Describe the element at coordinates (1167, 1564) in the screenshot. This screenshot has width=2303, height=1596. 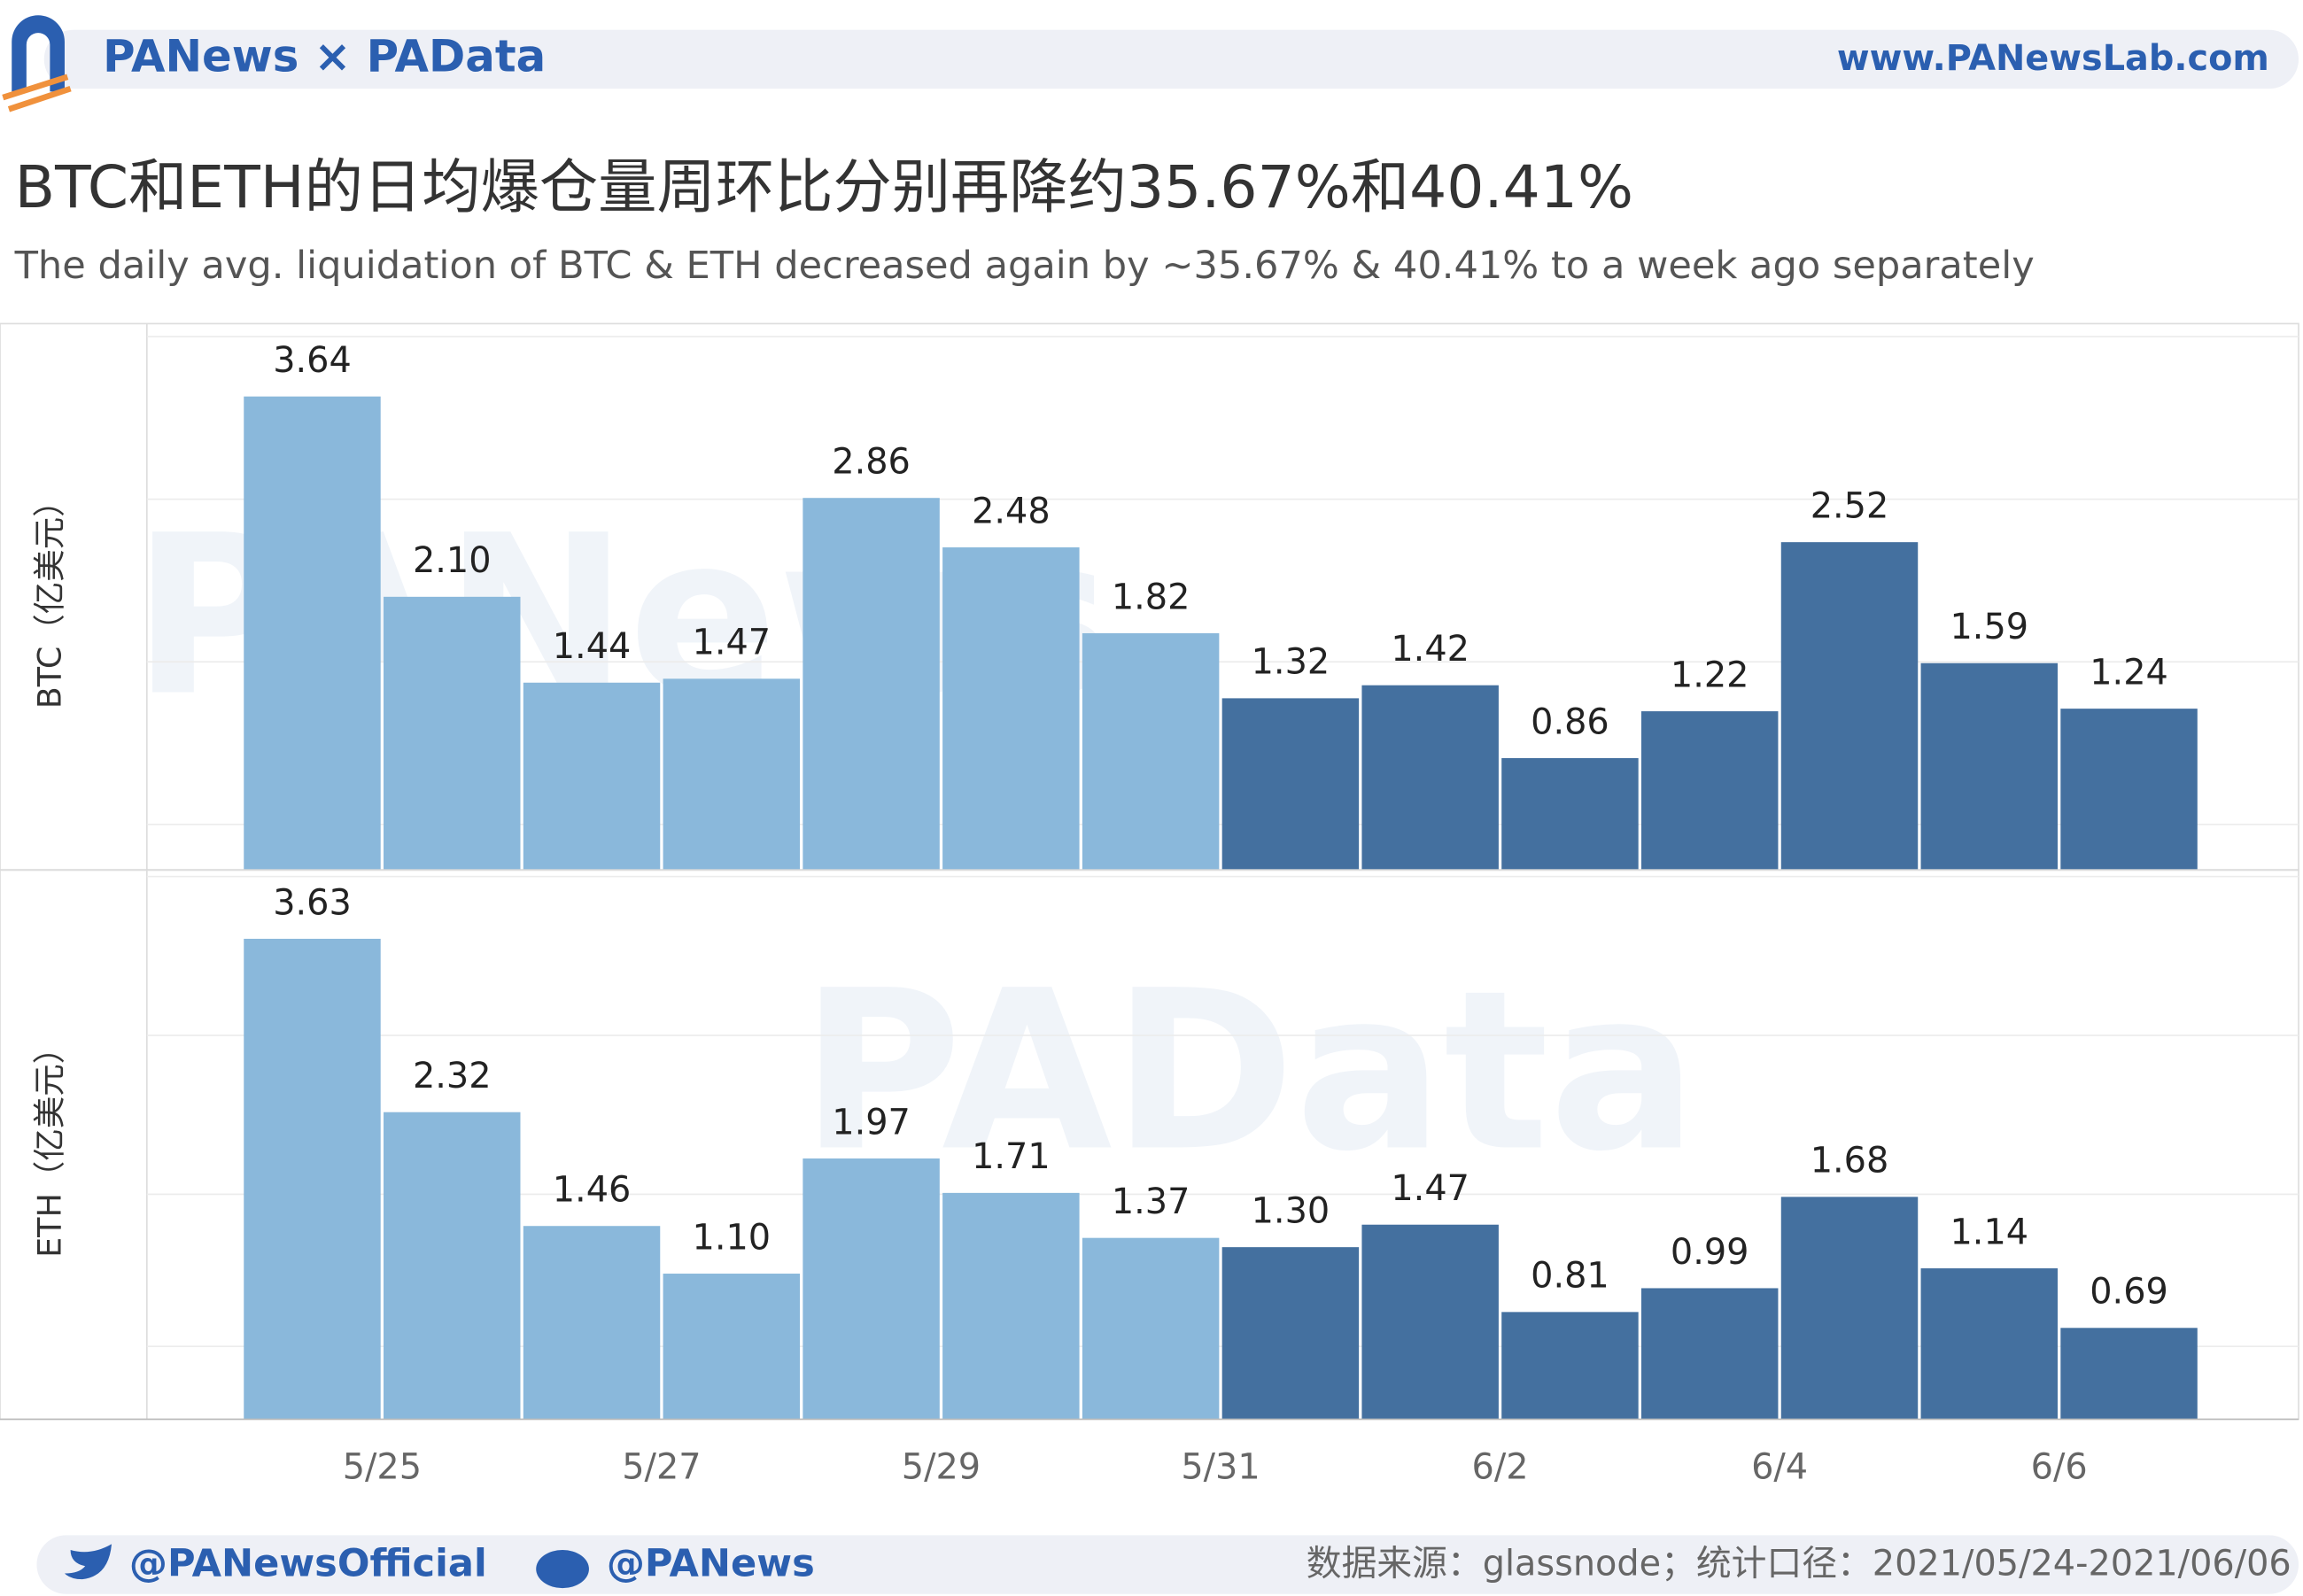
I see `footer-bar` at that location.